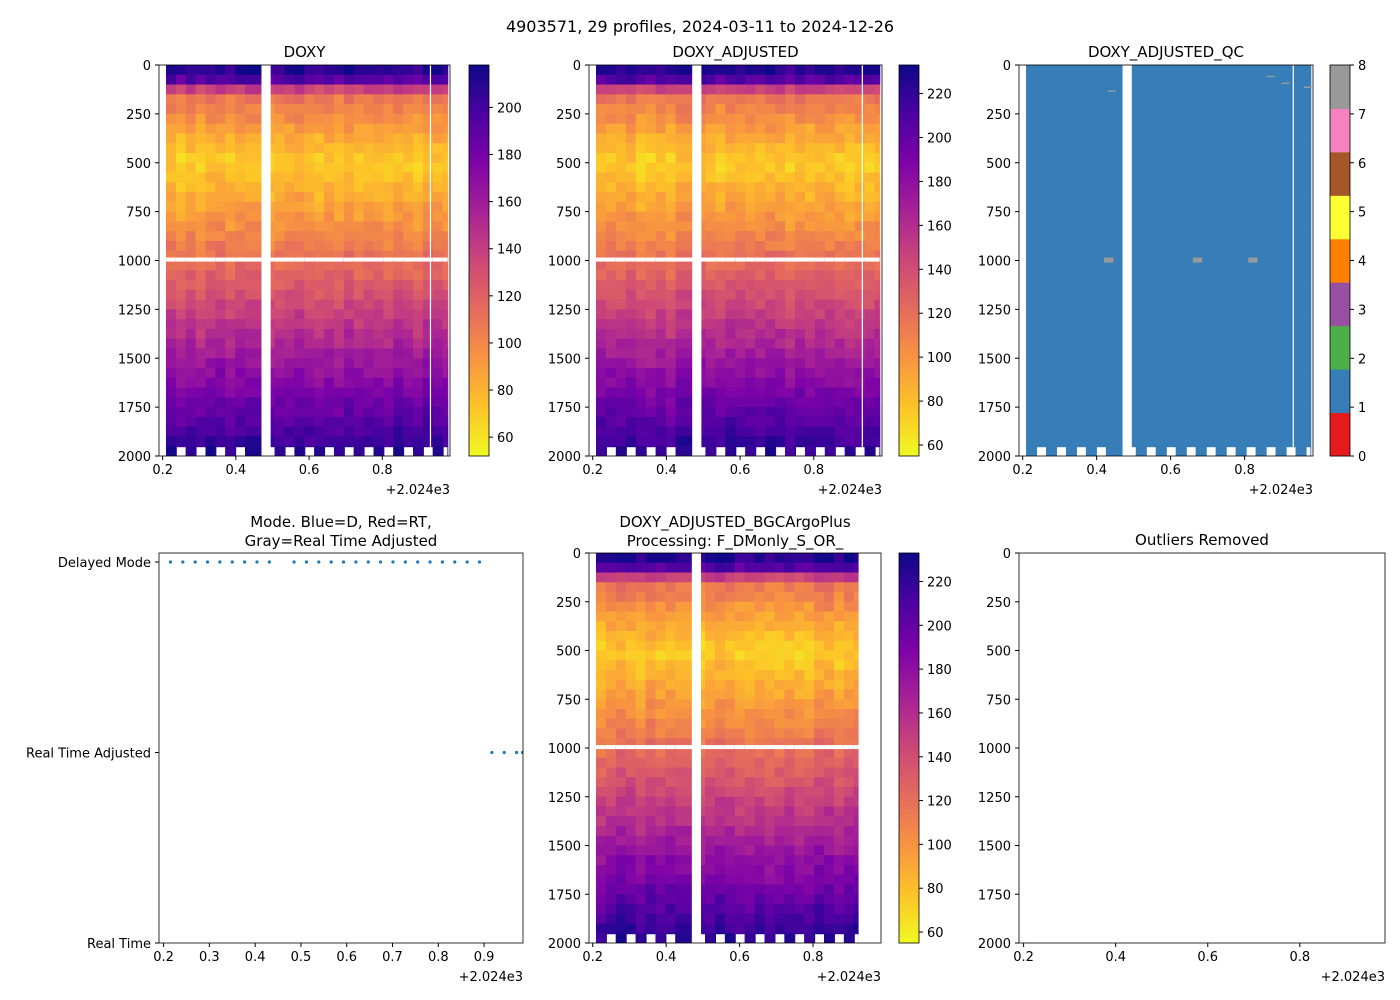 This screenshot has width=1400, height=1000. What do you see at coordinates (1340, 304) in the screenshot?
I see `colorbar-swatch` at bounding box center [1340, 304].